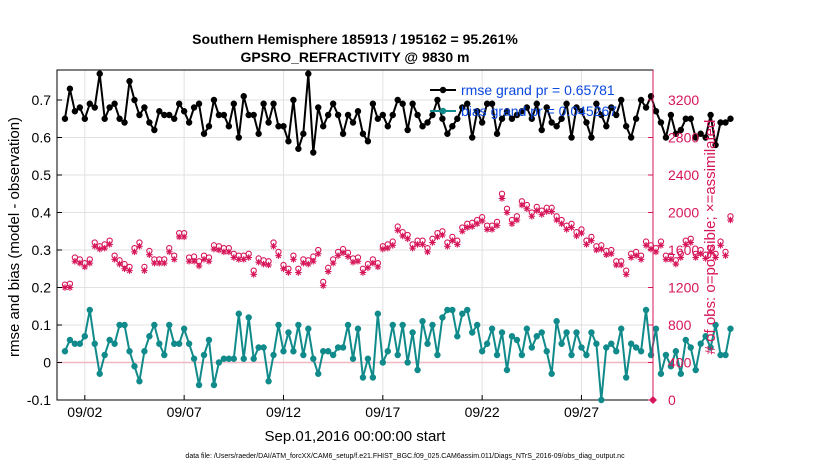 This screenshot has width=830, height=470. Describe the element at coordinates (683, 288) in the screenshot. I see `y2-tick-label-3: 1200` at that location.